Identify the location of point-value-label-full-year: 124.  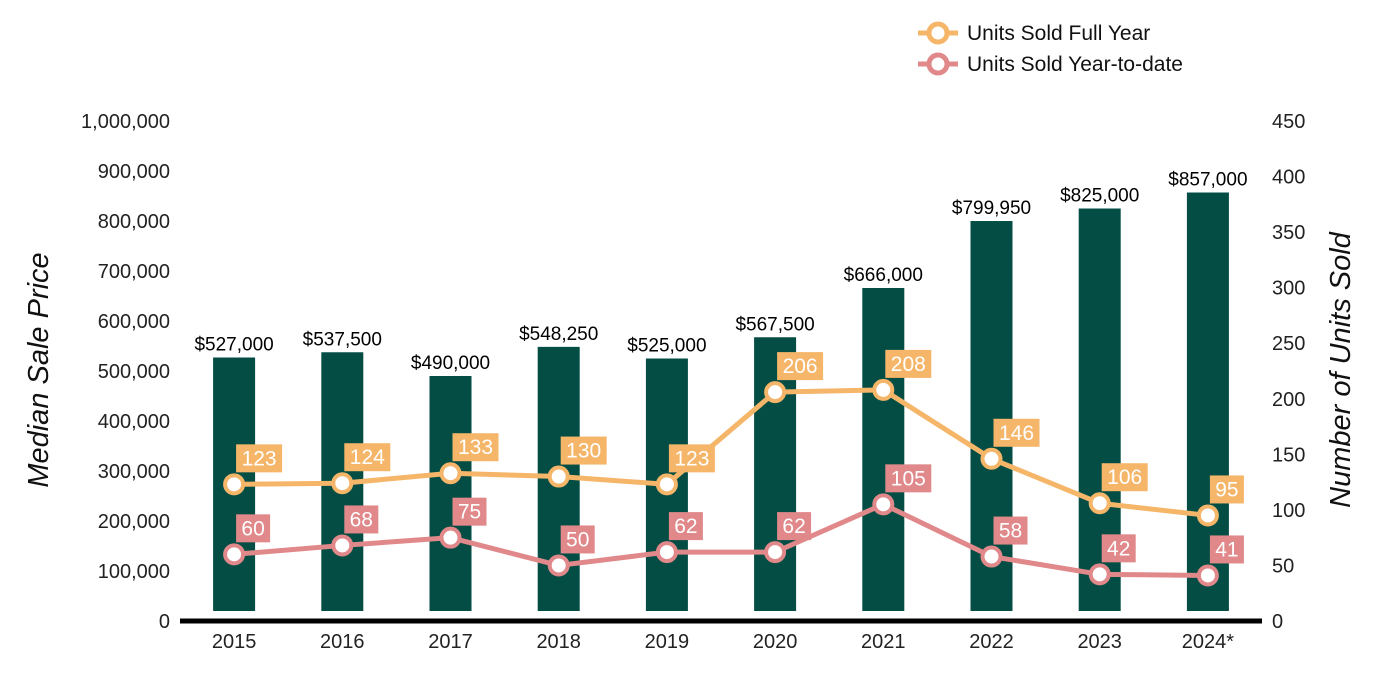
(367, 457).